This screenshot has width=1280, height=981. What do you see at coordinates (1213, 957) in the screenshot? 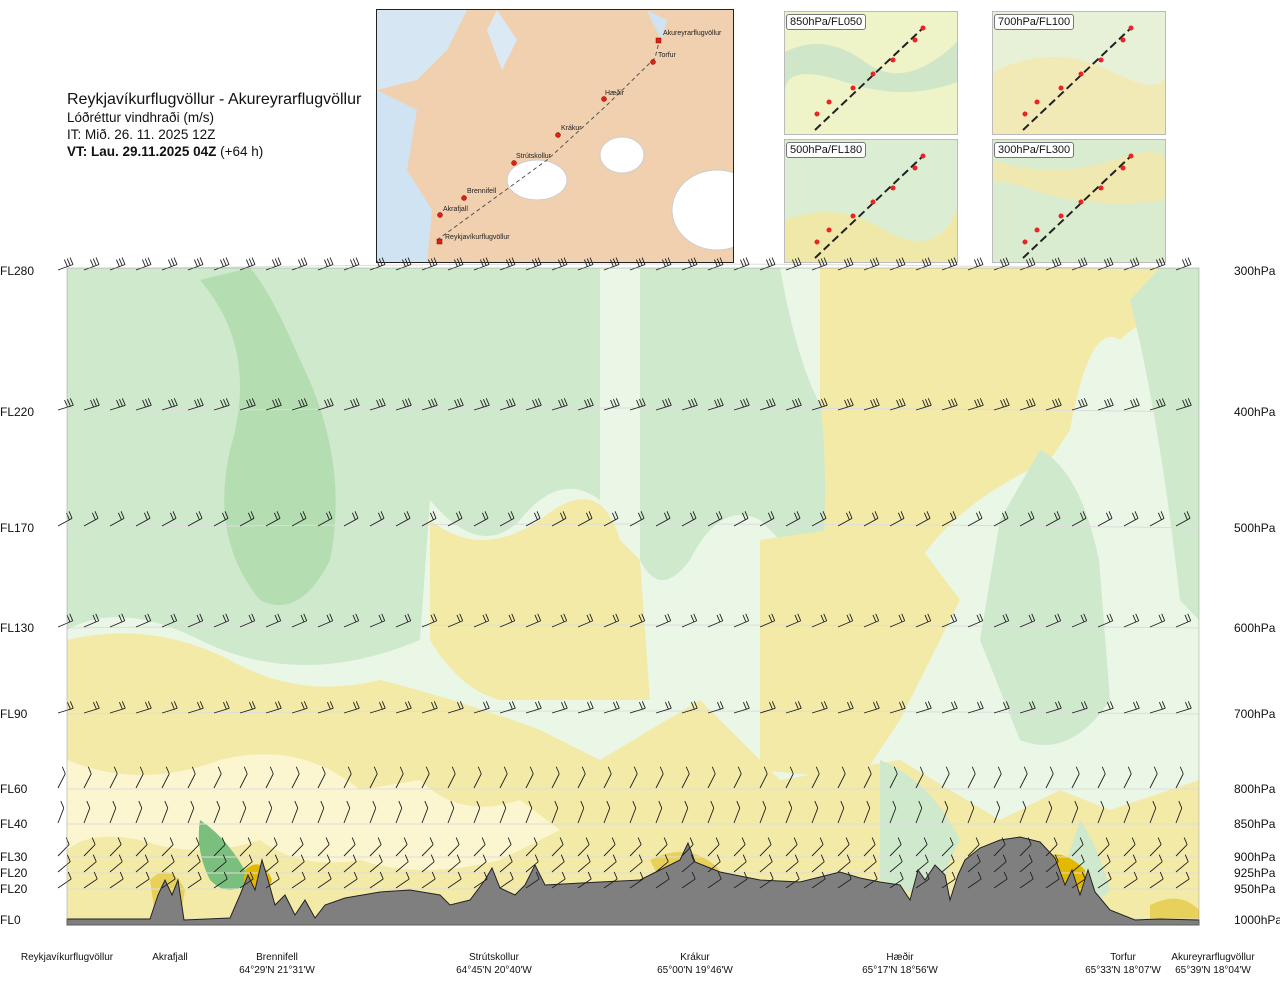
I see `x-waypoint-name: Akureyrarflugvöllur` at bounding box center [1213, 957].